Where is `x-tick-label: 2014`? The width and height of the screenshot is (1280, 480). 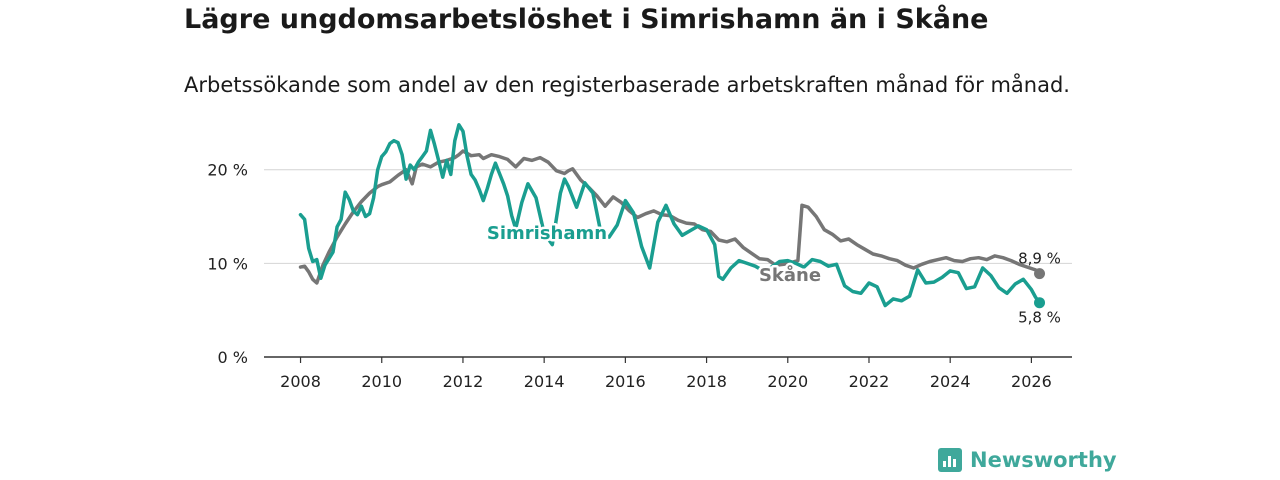
x-tick-label: 2014 is located at coordinates (544, 381).